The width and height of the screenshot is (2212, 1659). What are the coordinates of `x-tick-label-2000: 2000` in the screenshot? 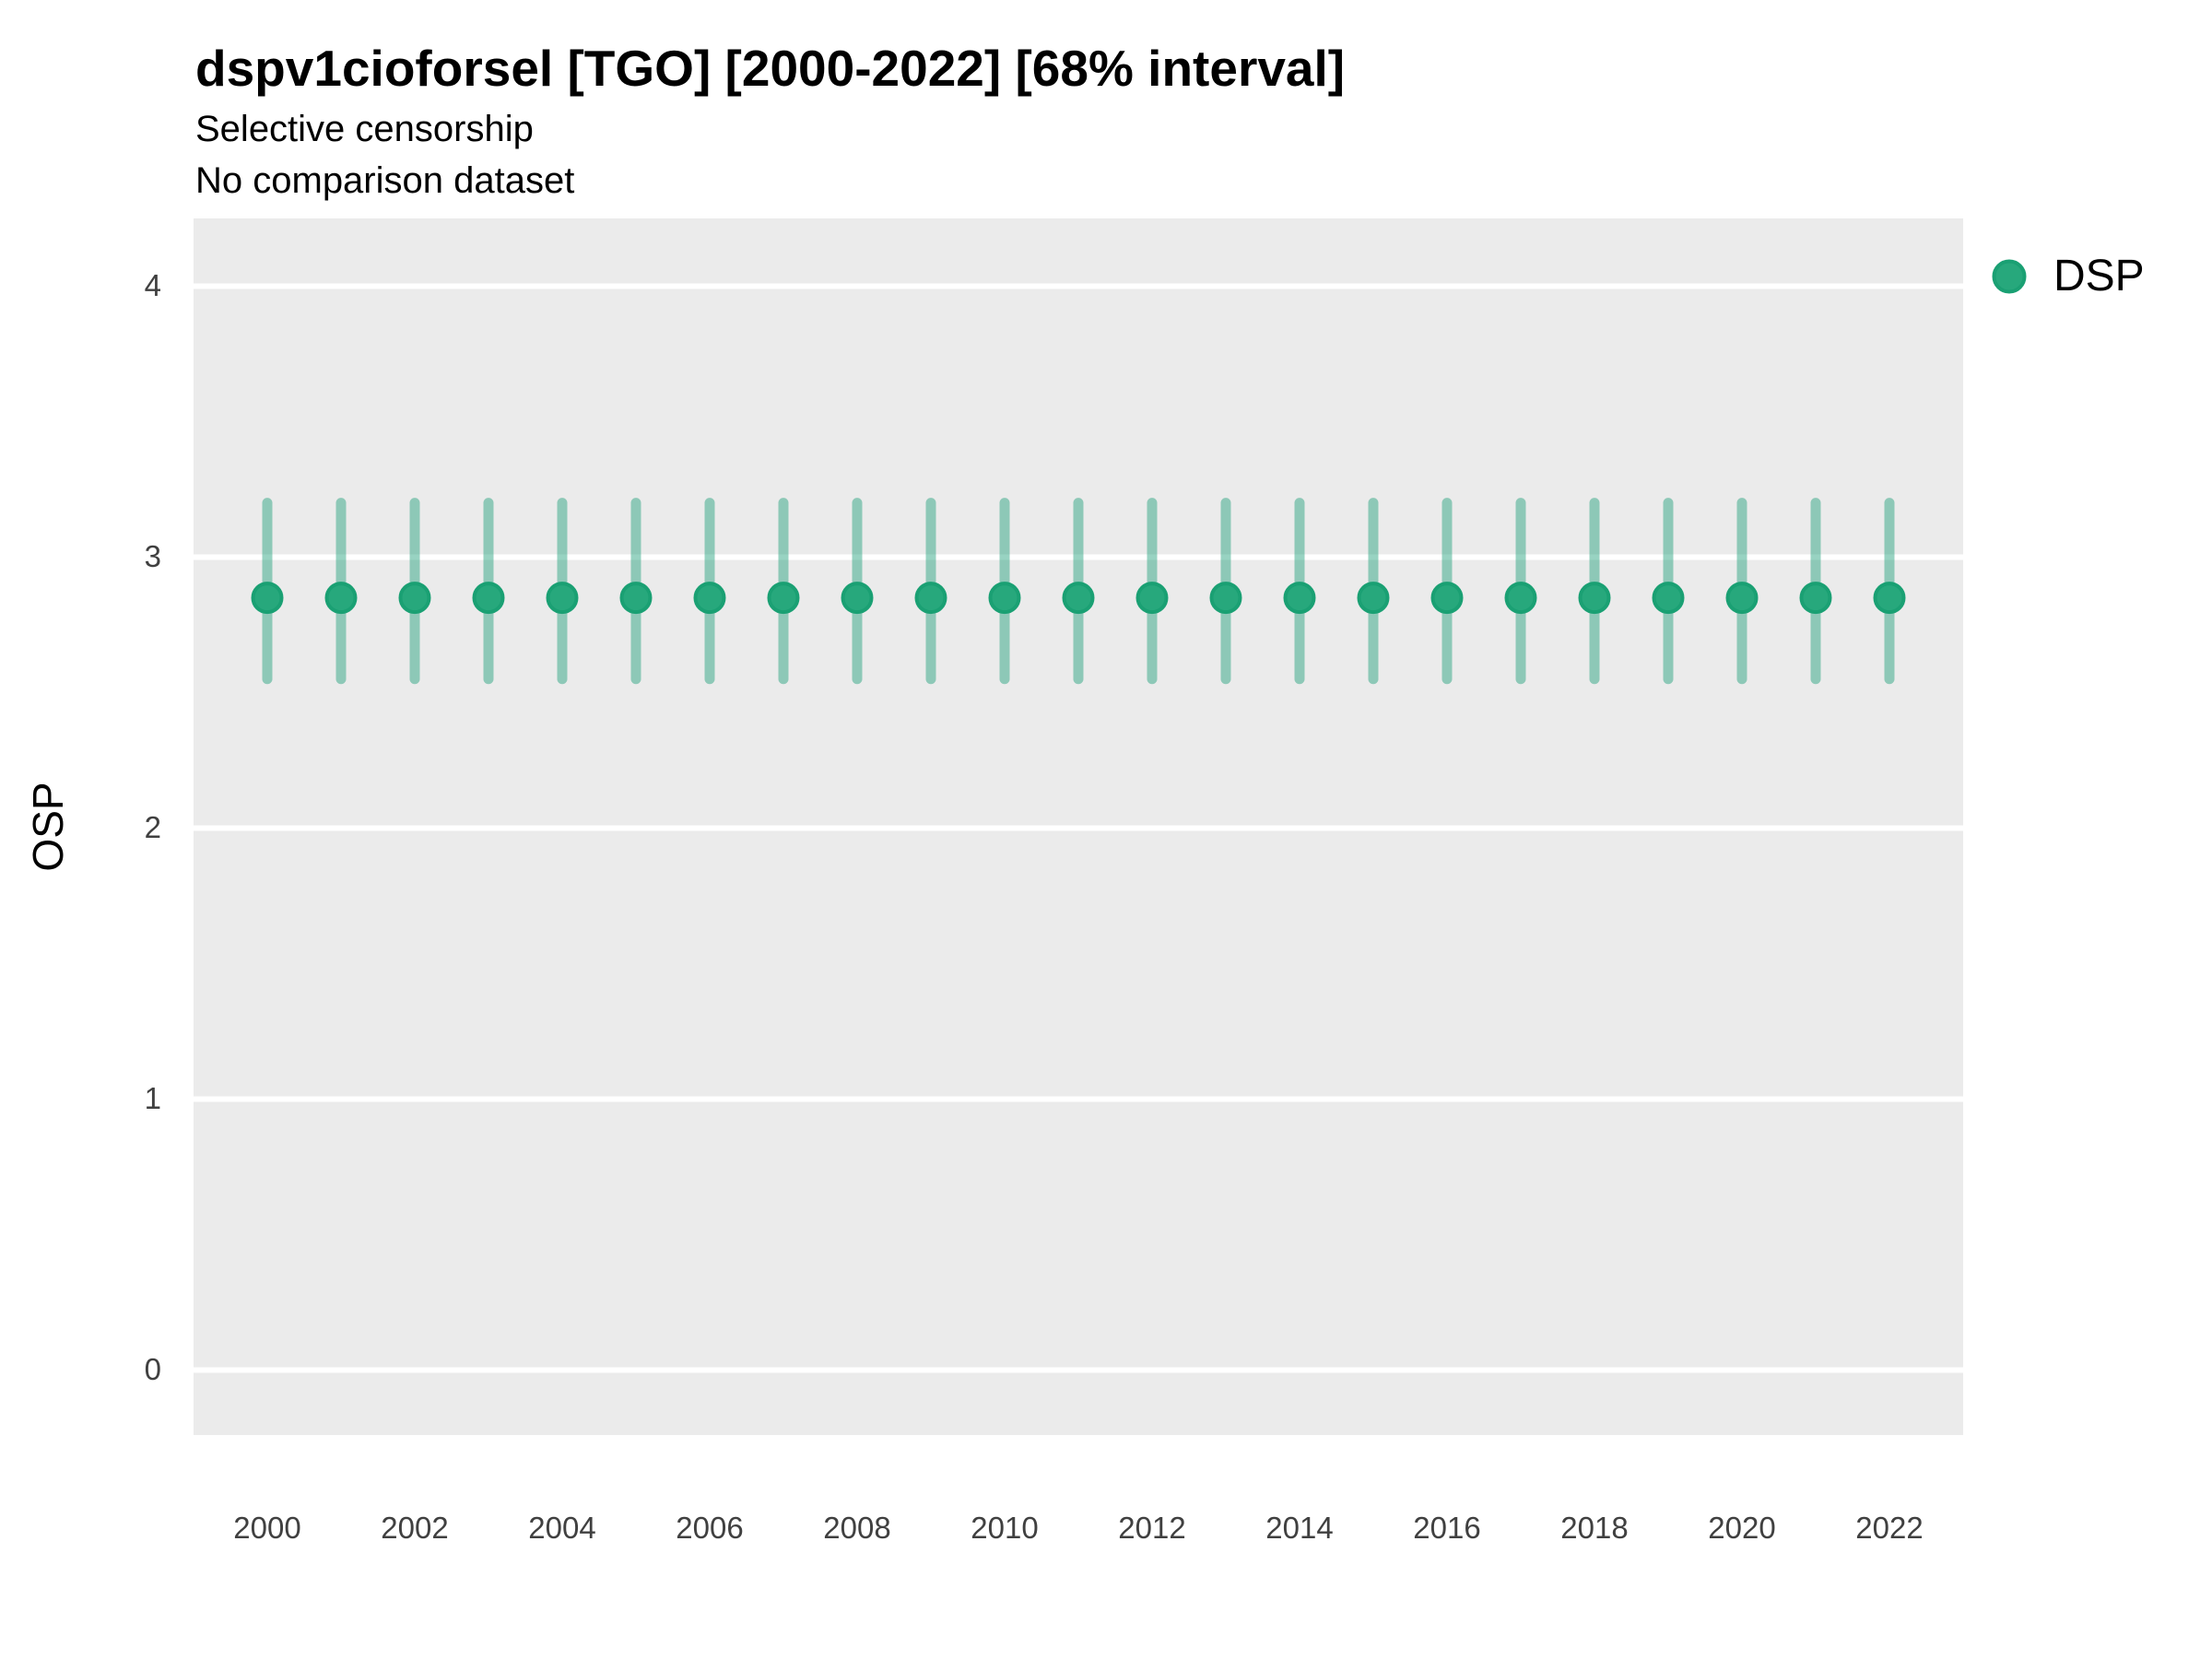 It's located at (267, 1528).